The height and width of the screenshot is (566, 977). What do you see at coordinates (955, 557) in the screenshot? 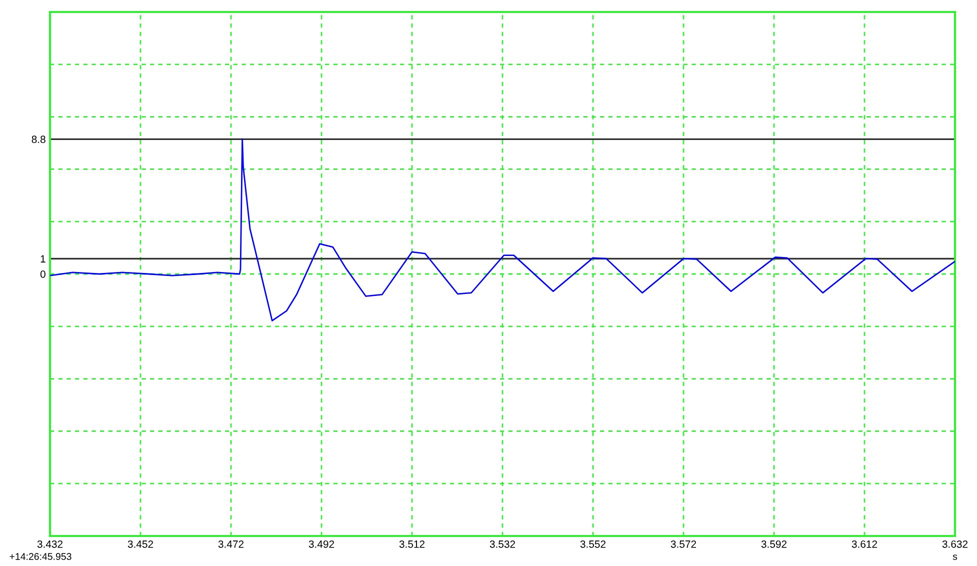
I see `x-axis-title: s` at bounding box center [955, 557].